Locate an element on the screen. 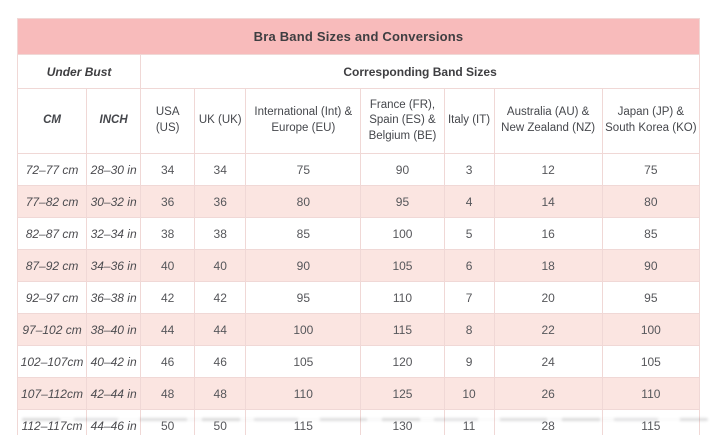  table-cell: 87–92 cm is located at coordinates (52, 265).